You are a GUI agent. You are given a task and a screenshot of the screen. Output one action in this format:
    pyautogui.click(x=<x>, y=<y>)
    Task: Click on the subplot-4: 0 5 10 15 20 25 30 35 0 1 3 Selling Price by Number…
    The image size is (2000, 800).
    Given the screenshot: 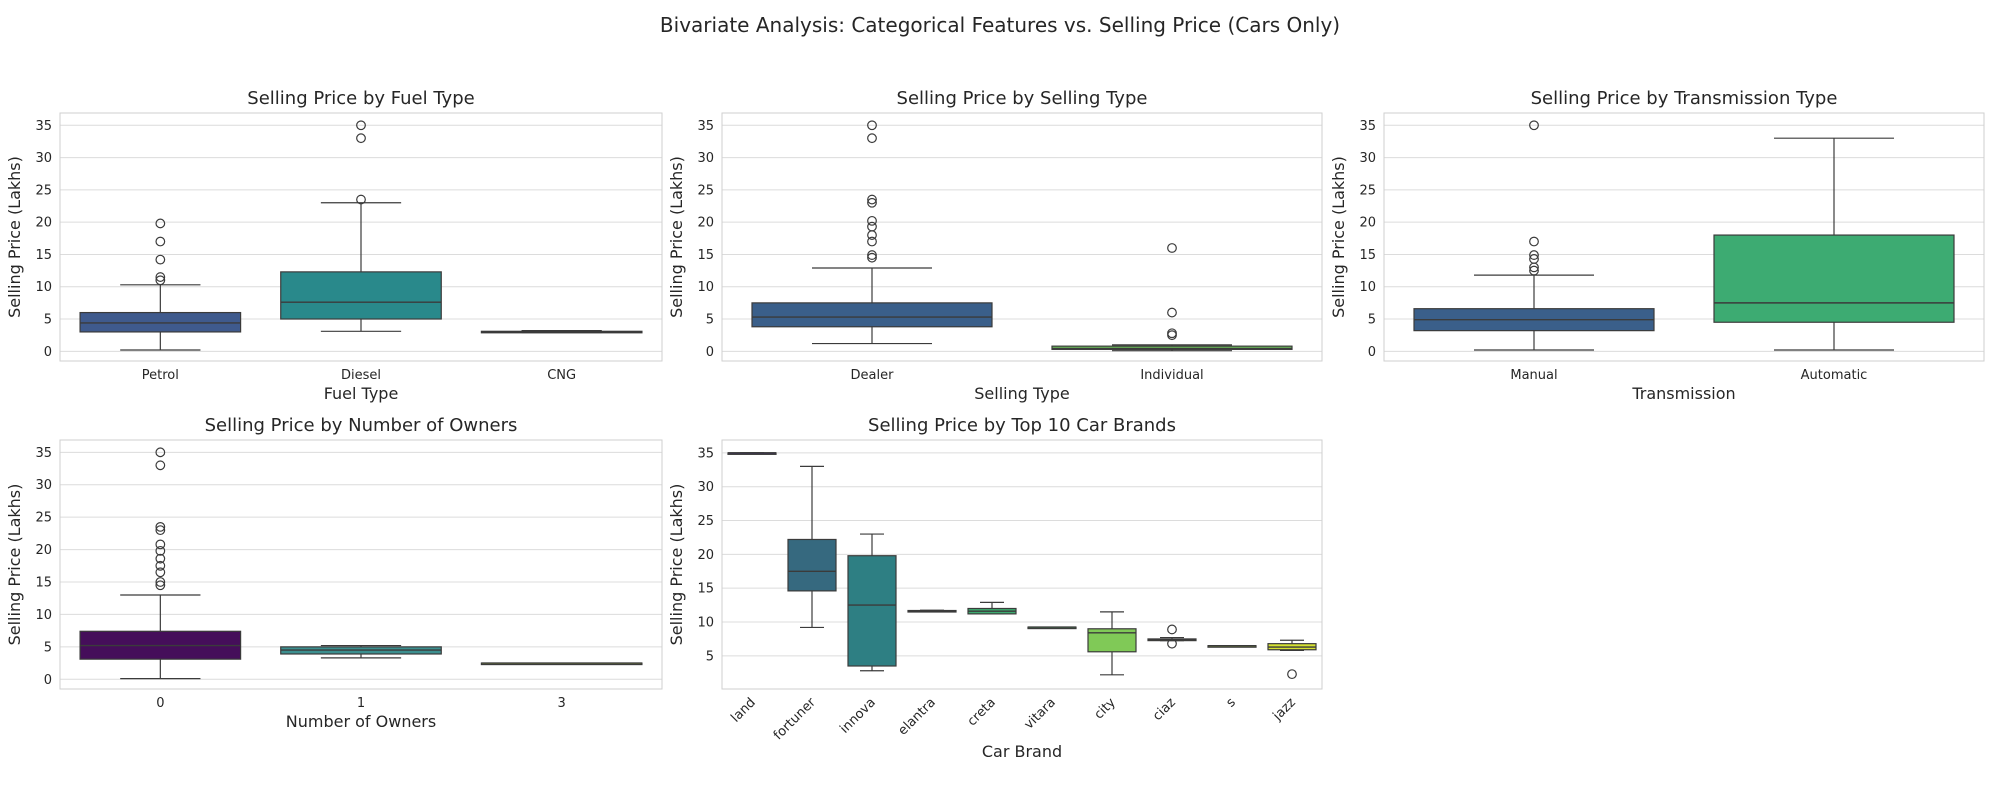 What is the action you would take?
    pyautogui.click(x=334, y=573)
    